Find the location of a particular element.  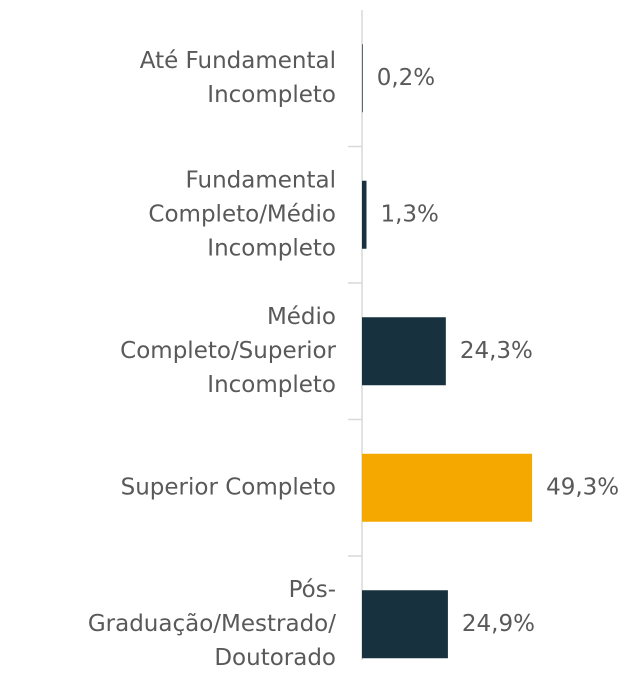

category-label: Pós- is located at coordinates (312, 590).